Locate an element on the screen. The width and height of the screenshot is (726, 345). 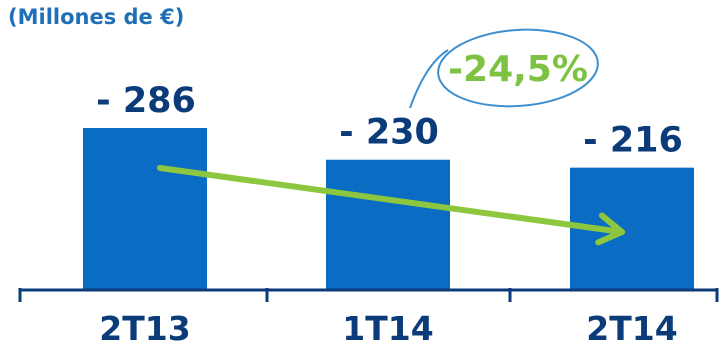
category-label-2t14: 2T14 is located at coordinates (631, 327).